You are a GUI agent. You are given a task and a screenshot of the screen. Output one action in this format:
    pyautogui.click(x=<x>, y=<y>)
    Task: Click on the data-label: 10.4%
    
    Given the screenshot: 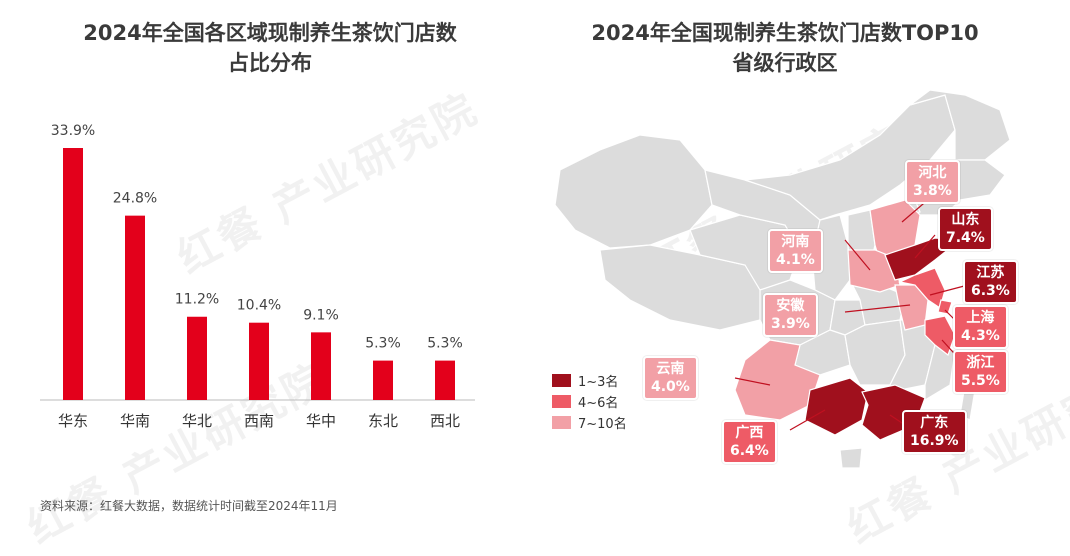 What is the action you would take?
    pyautogui.click(x=259, y=306)
    